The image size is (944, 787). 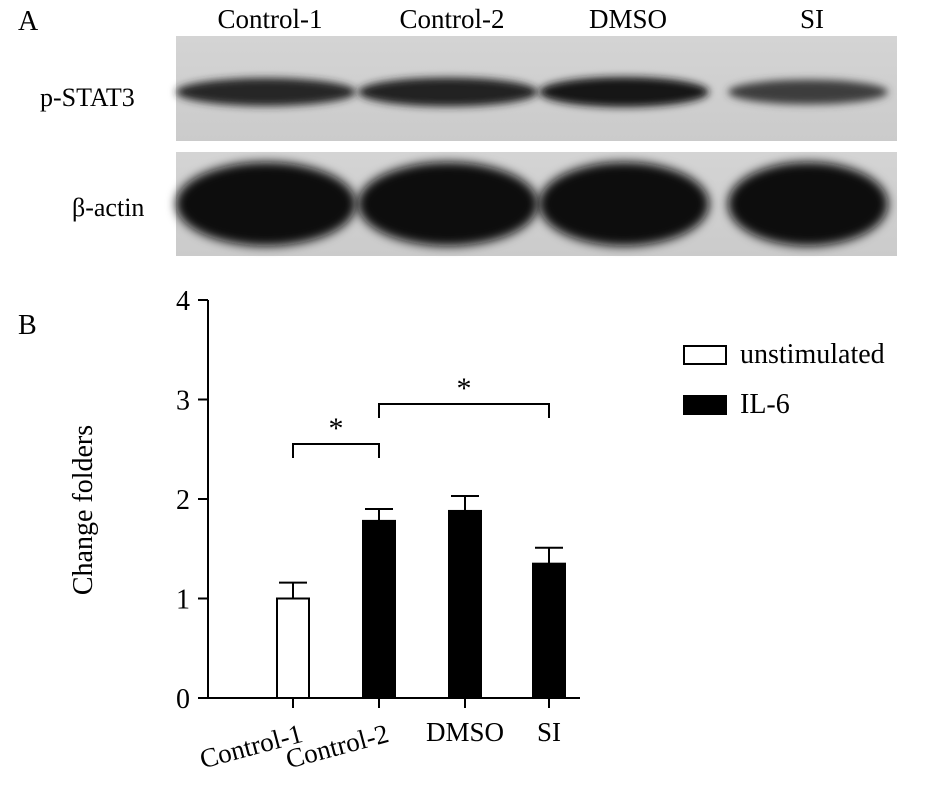 I want to click on x-tick-label: DMSO, so click(x=465, y=732).